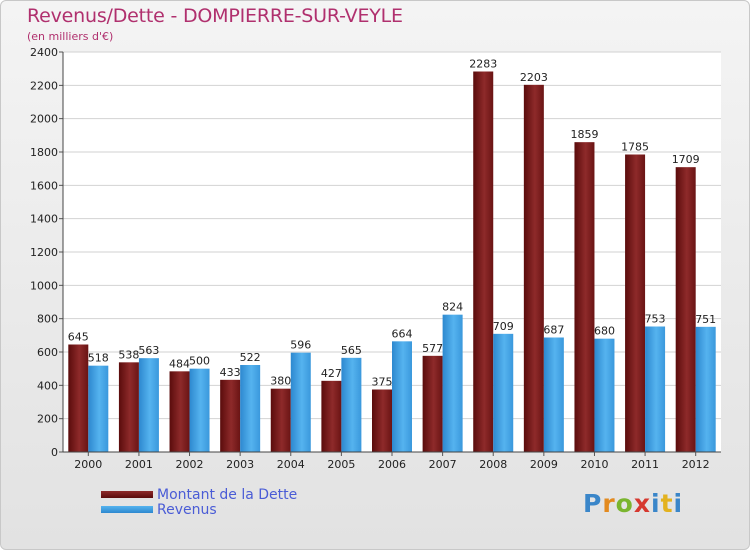 This screenshot has width=750, height=550. What do you see at coordinates (594, 464) in the screenshot?
I see `x-tick-label: 2010` at bounding box center [594, 464].